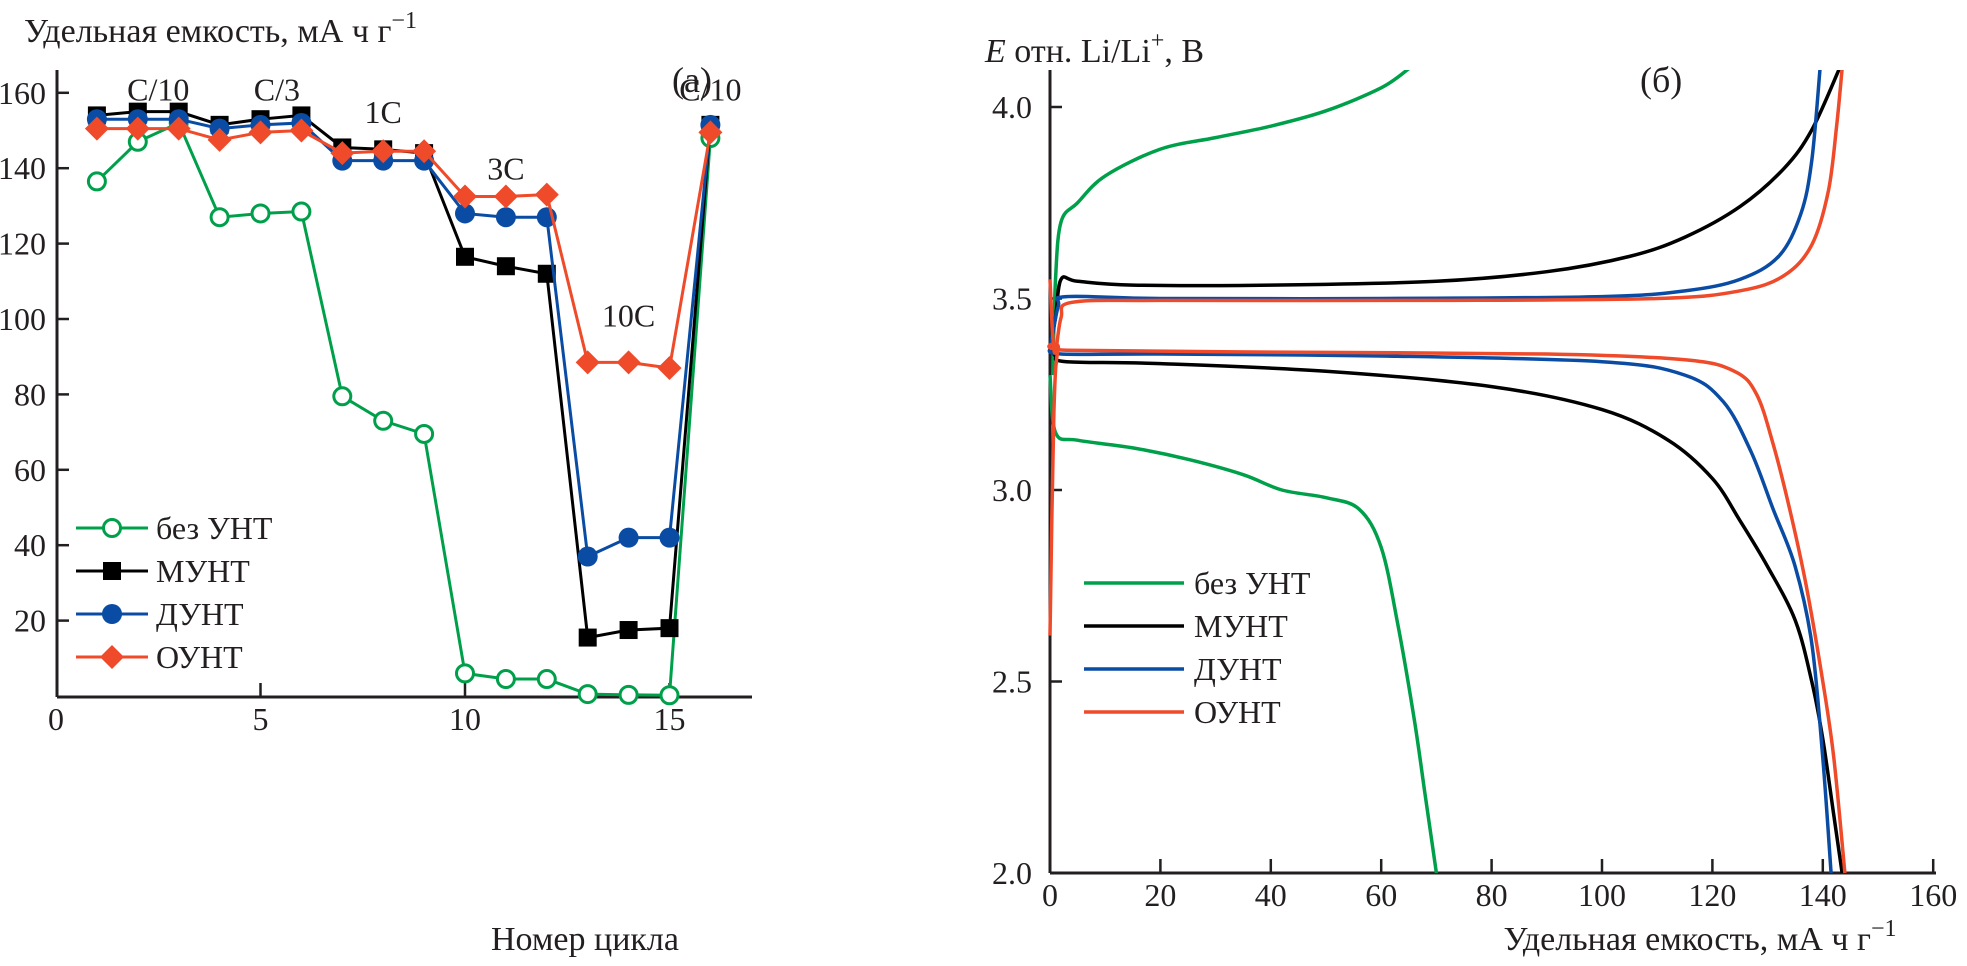 This screenshot has width=1967, height=966. Describe the element at coordinates (367, 710) in the screenshot. I see `panel-a-x-ticks: 0 5 10 15` at that location.